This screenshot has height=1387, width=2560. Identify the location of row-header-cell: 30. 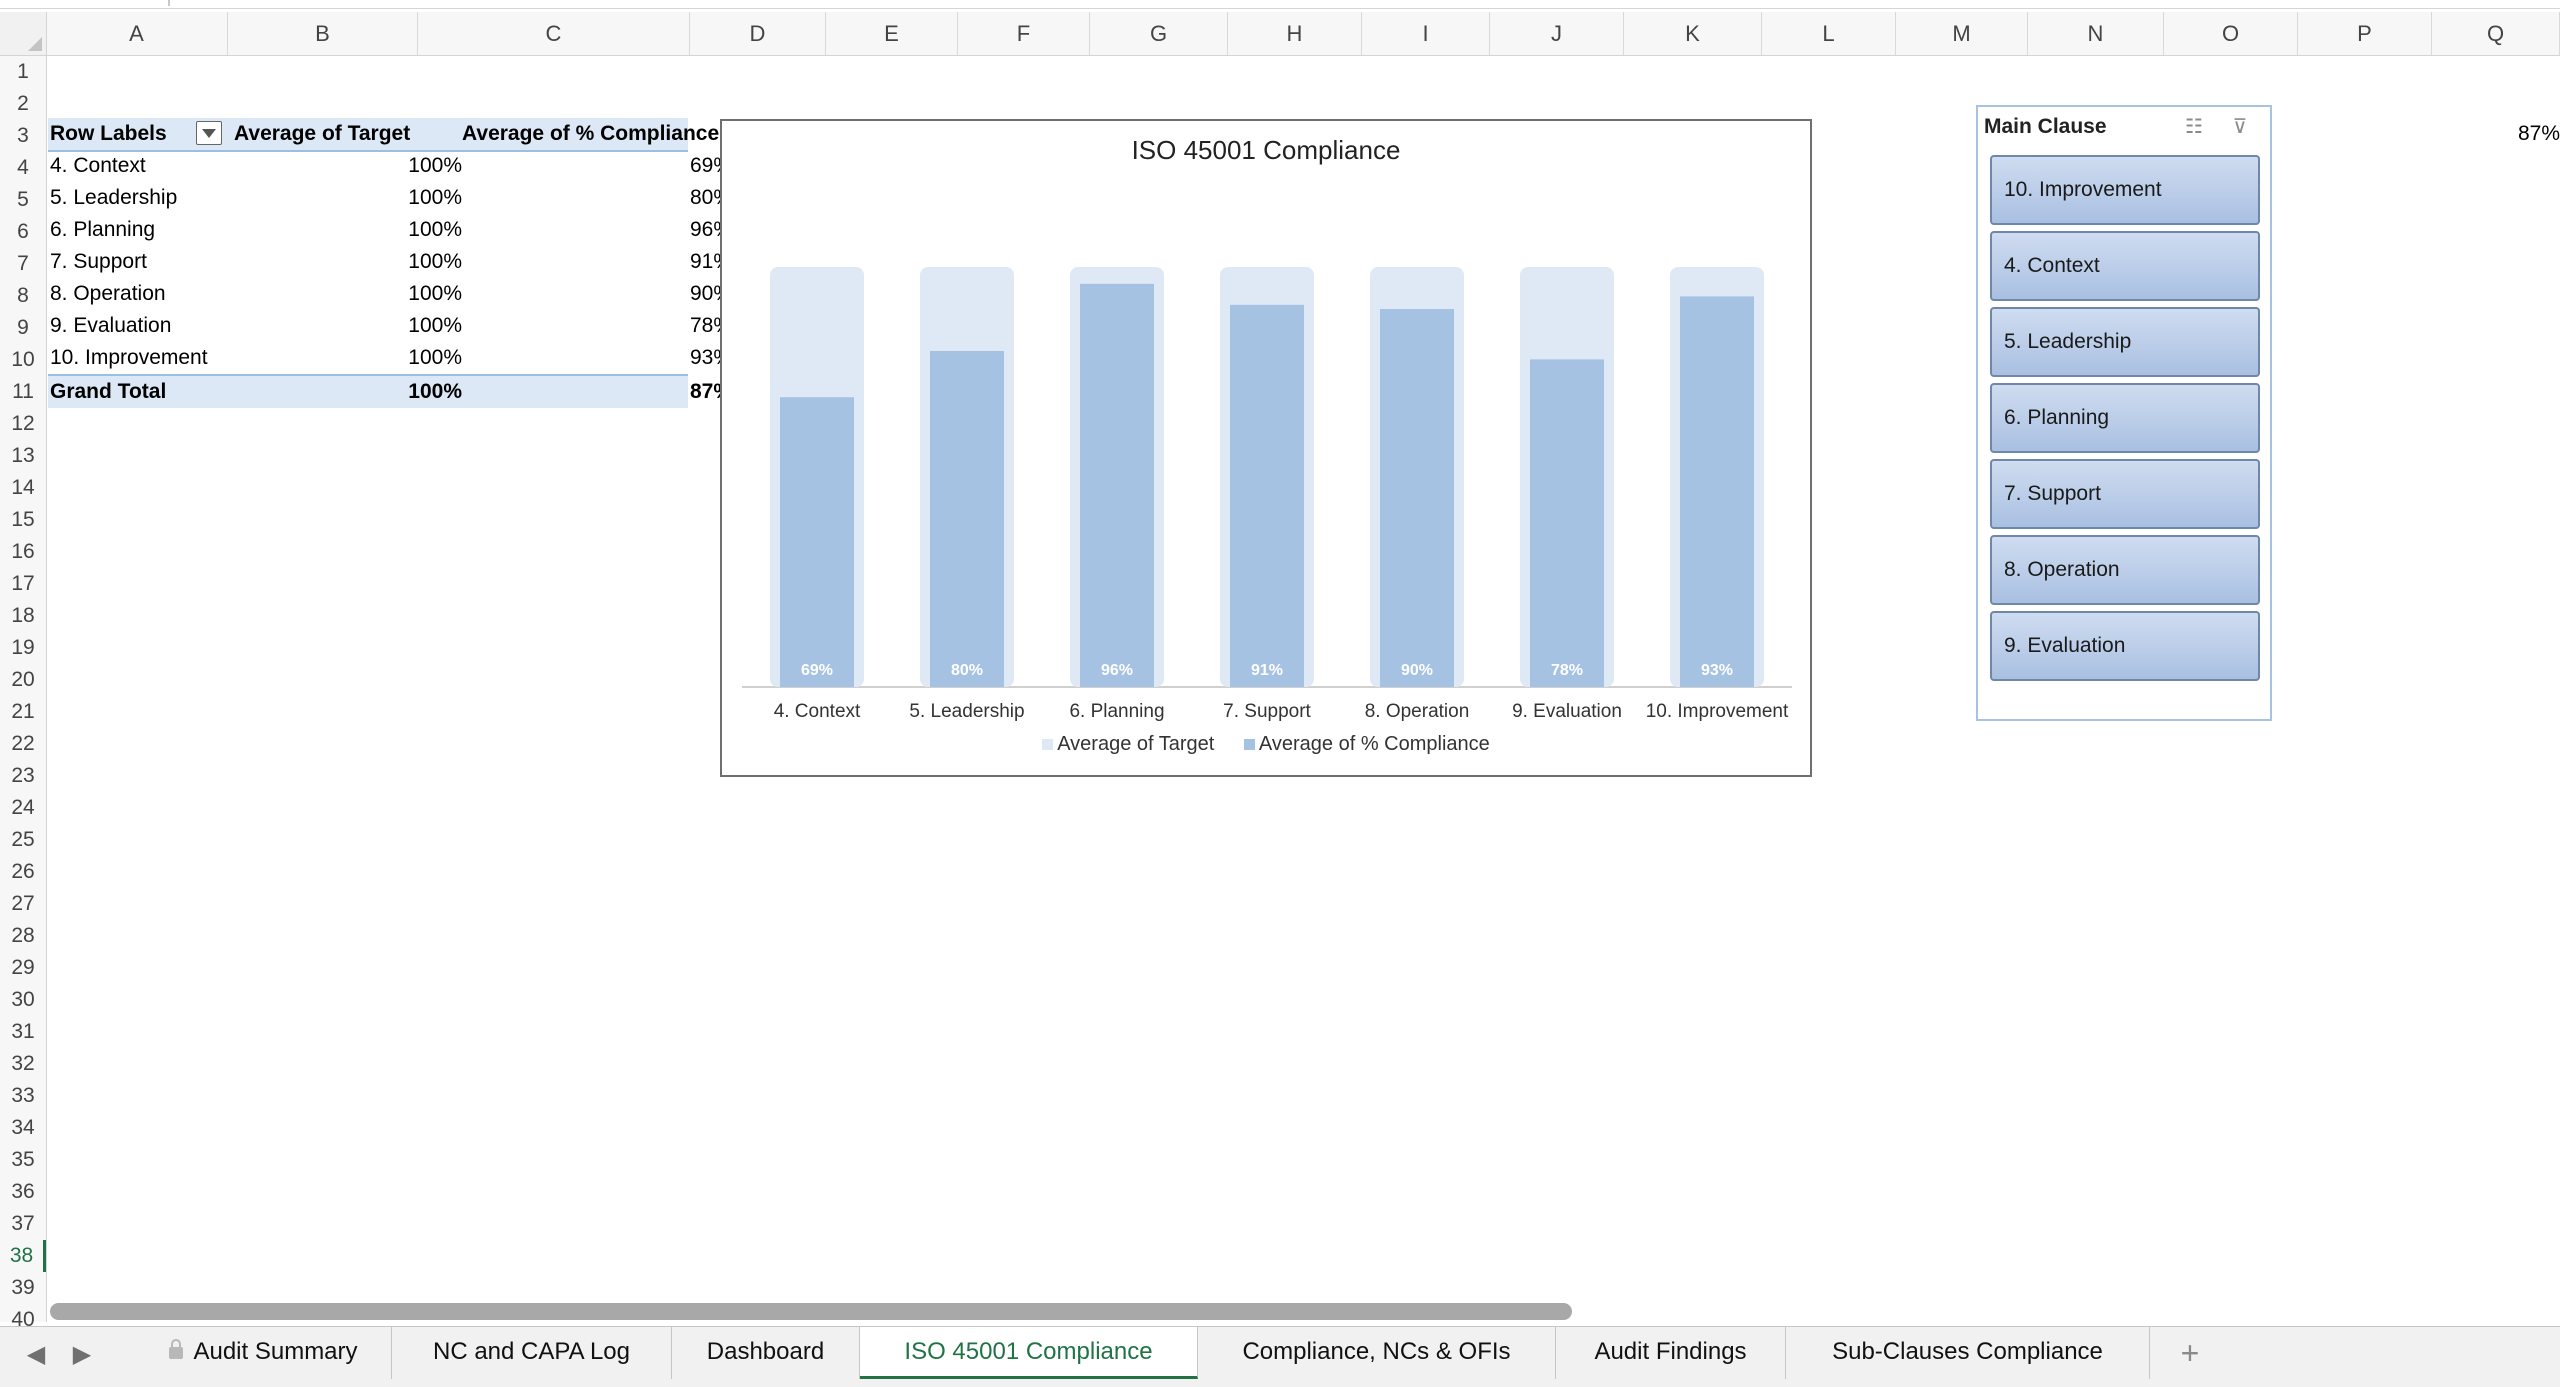
(23, 999).